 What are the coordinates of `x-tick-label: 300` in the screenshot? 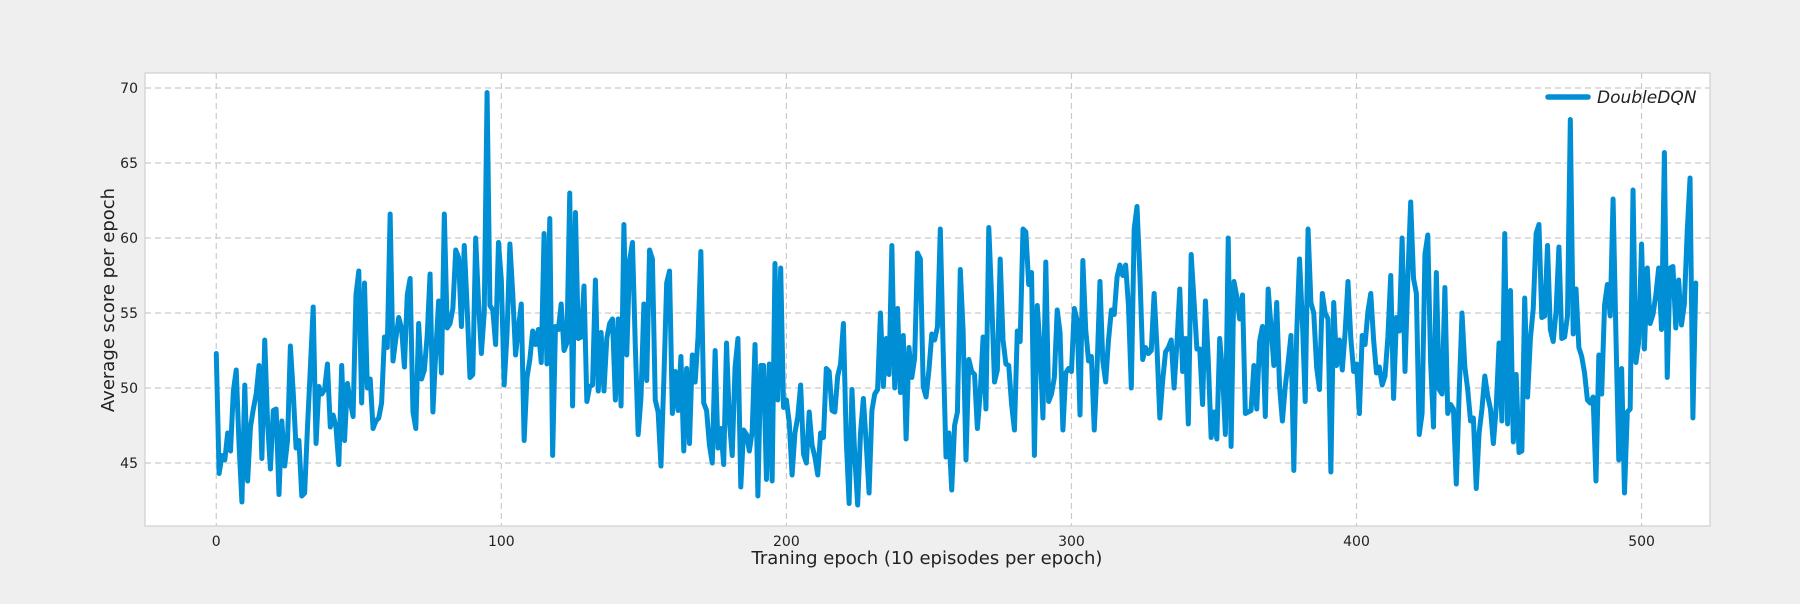 It's located at (1071, 542).